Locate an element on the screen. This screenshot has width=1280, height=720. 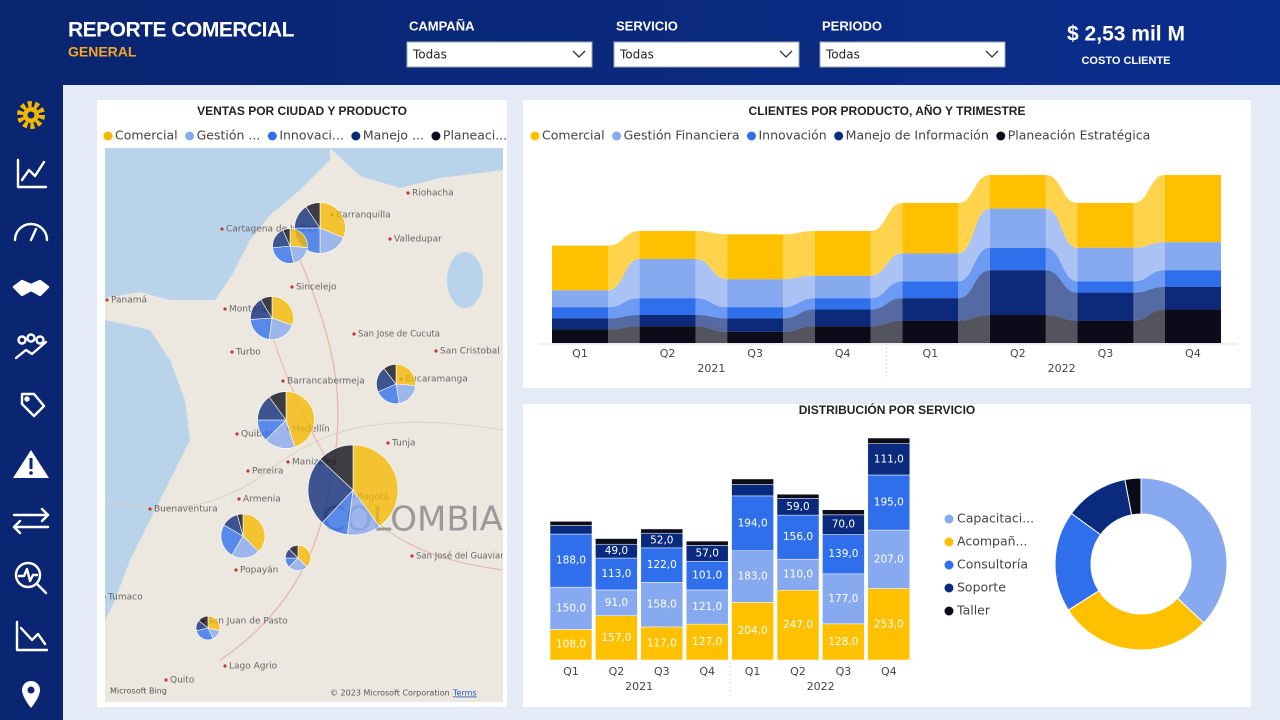
sidebar is located at coordinates (31, 402).